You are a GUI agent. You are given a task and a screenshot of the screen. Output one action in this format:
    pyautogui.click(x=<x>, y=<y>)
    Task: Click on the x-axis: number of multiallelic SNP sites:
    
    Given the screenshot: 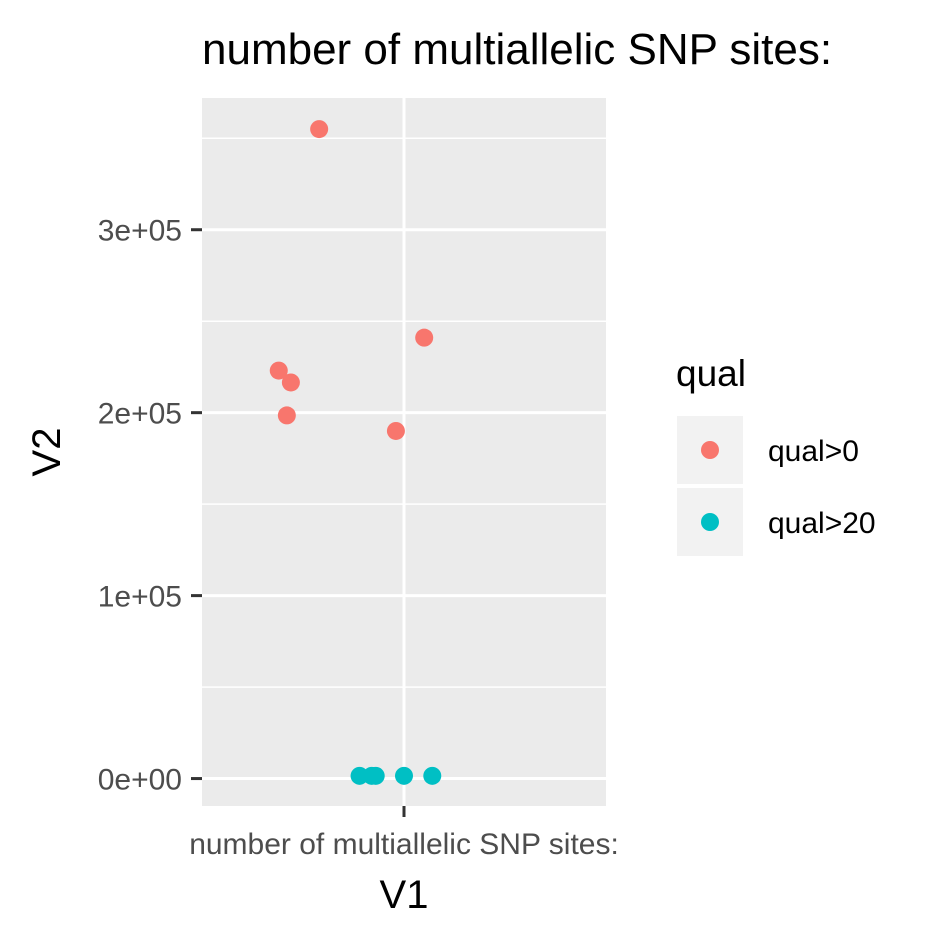 What is the action you would take?
    pyautogui.click(x=404, y=833)
    